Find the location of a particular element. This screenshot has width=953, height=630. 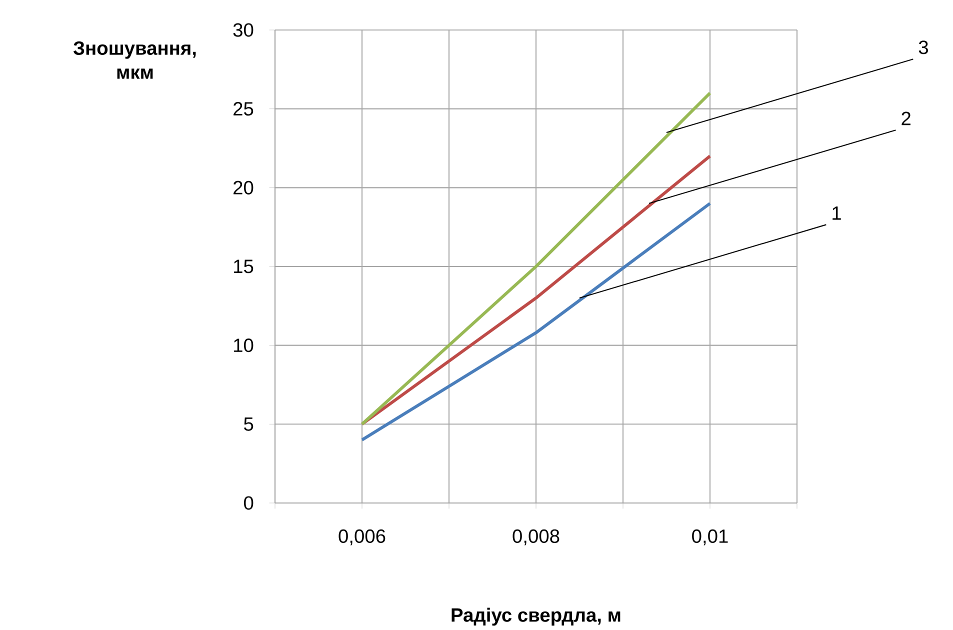

annotation: 3 is located at coordinates (923, 47).